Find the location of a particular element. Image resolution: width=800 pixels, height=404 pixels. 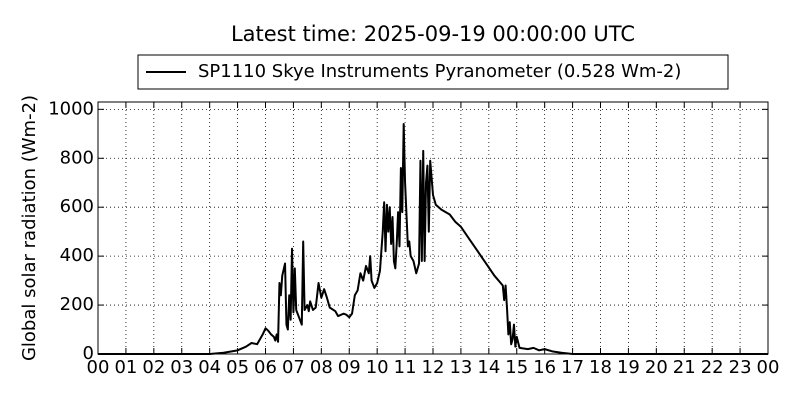

x-tick-label: 13 is located at coordinates (460, 367).